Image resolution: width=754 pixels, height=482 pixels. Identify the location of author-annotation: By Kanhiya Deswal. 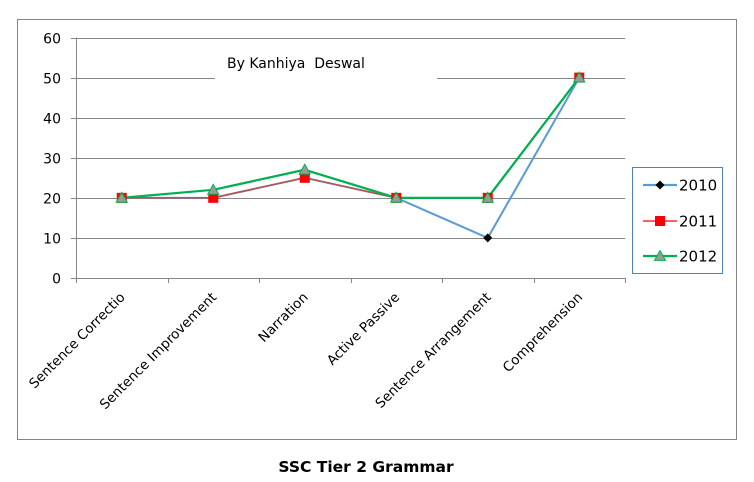
(296, 64).